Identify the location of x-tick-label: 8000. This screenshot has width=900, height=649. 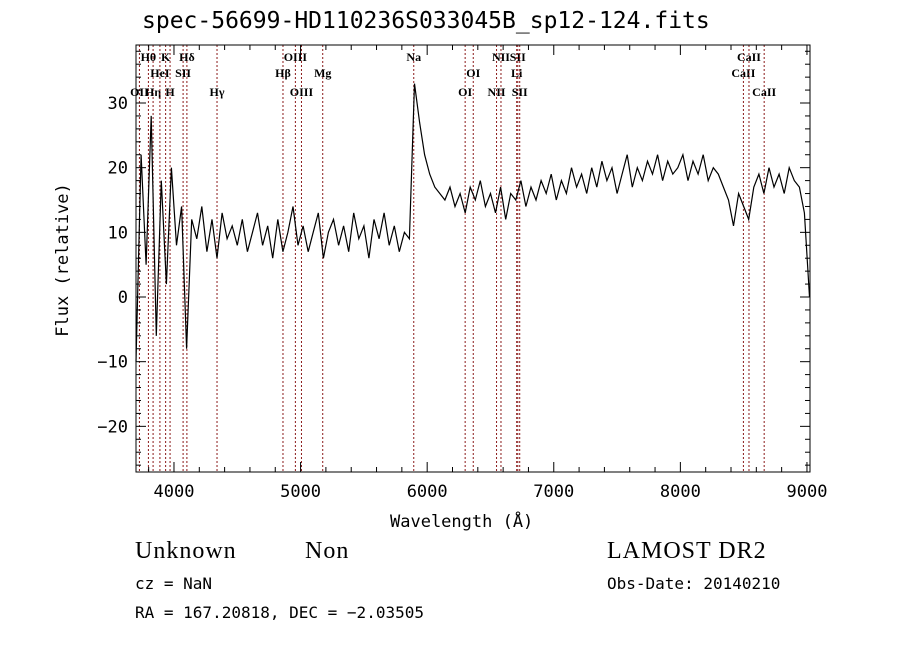
(680, 492).